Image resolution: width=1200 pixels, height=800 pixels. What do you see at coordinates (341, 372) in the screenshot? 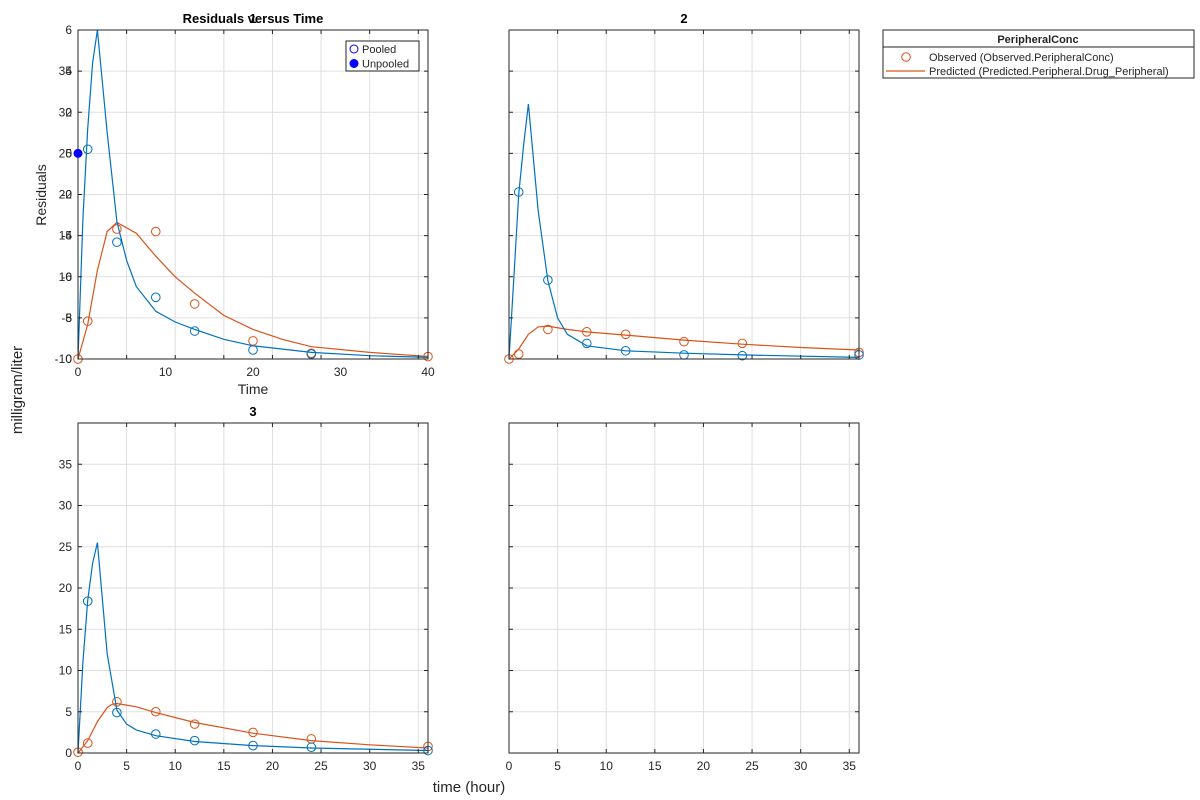
I see `overlay-x-tick-label: 30` at bounding box center [341, 372].